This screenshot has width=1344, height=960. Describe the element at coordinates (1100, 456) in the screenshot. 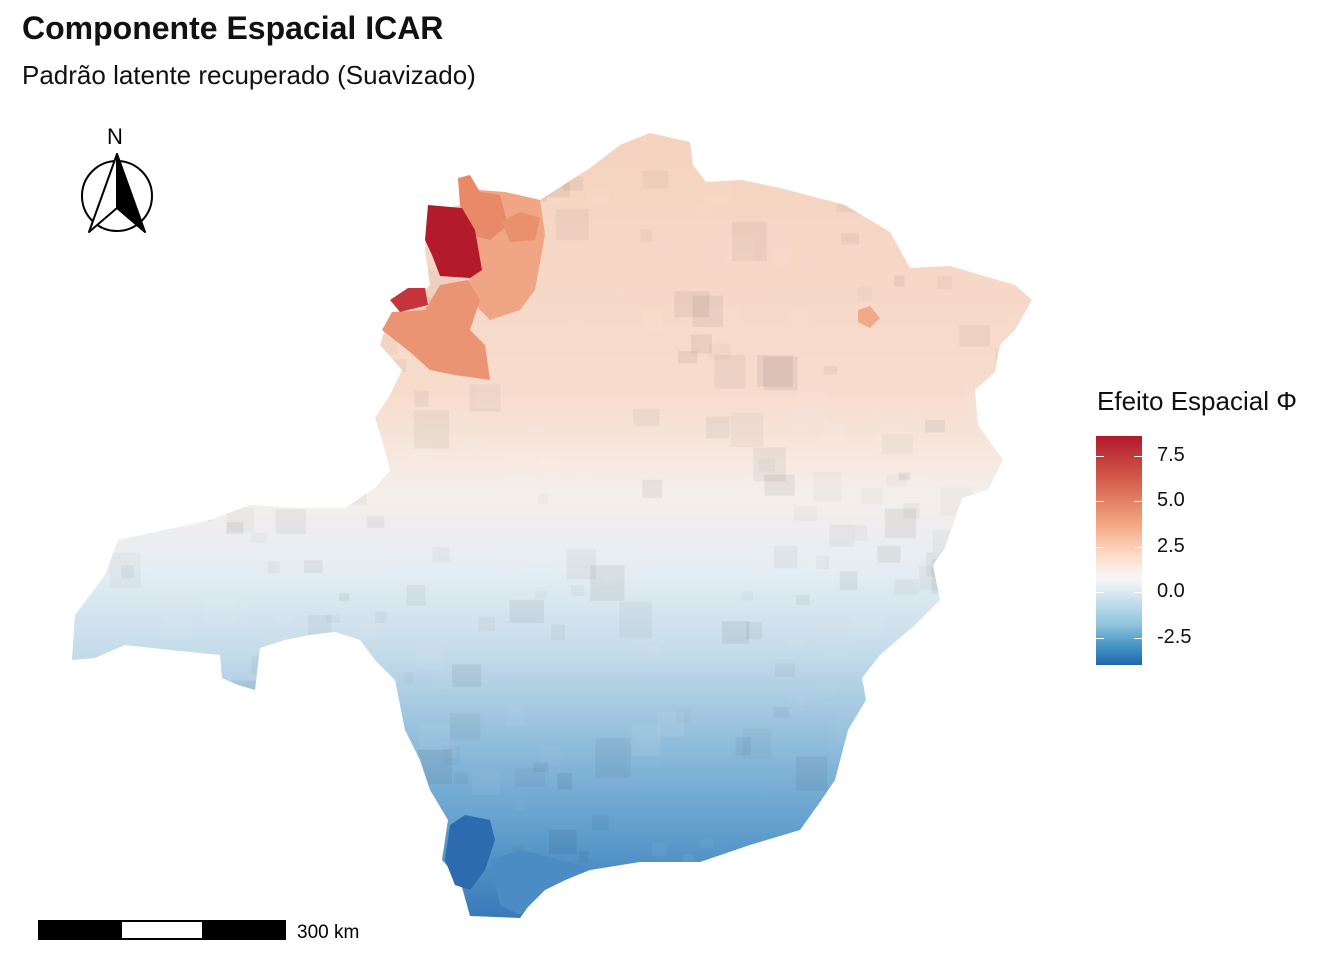

I see `legend-tick-left` at that location.